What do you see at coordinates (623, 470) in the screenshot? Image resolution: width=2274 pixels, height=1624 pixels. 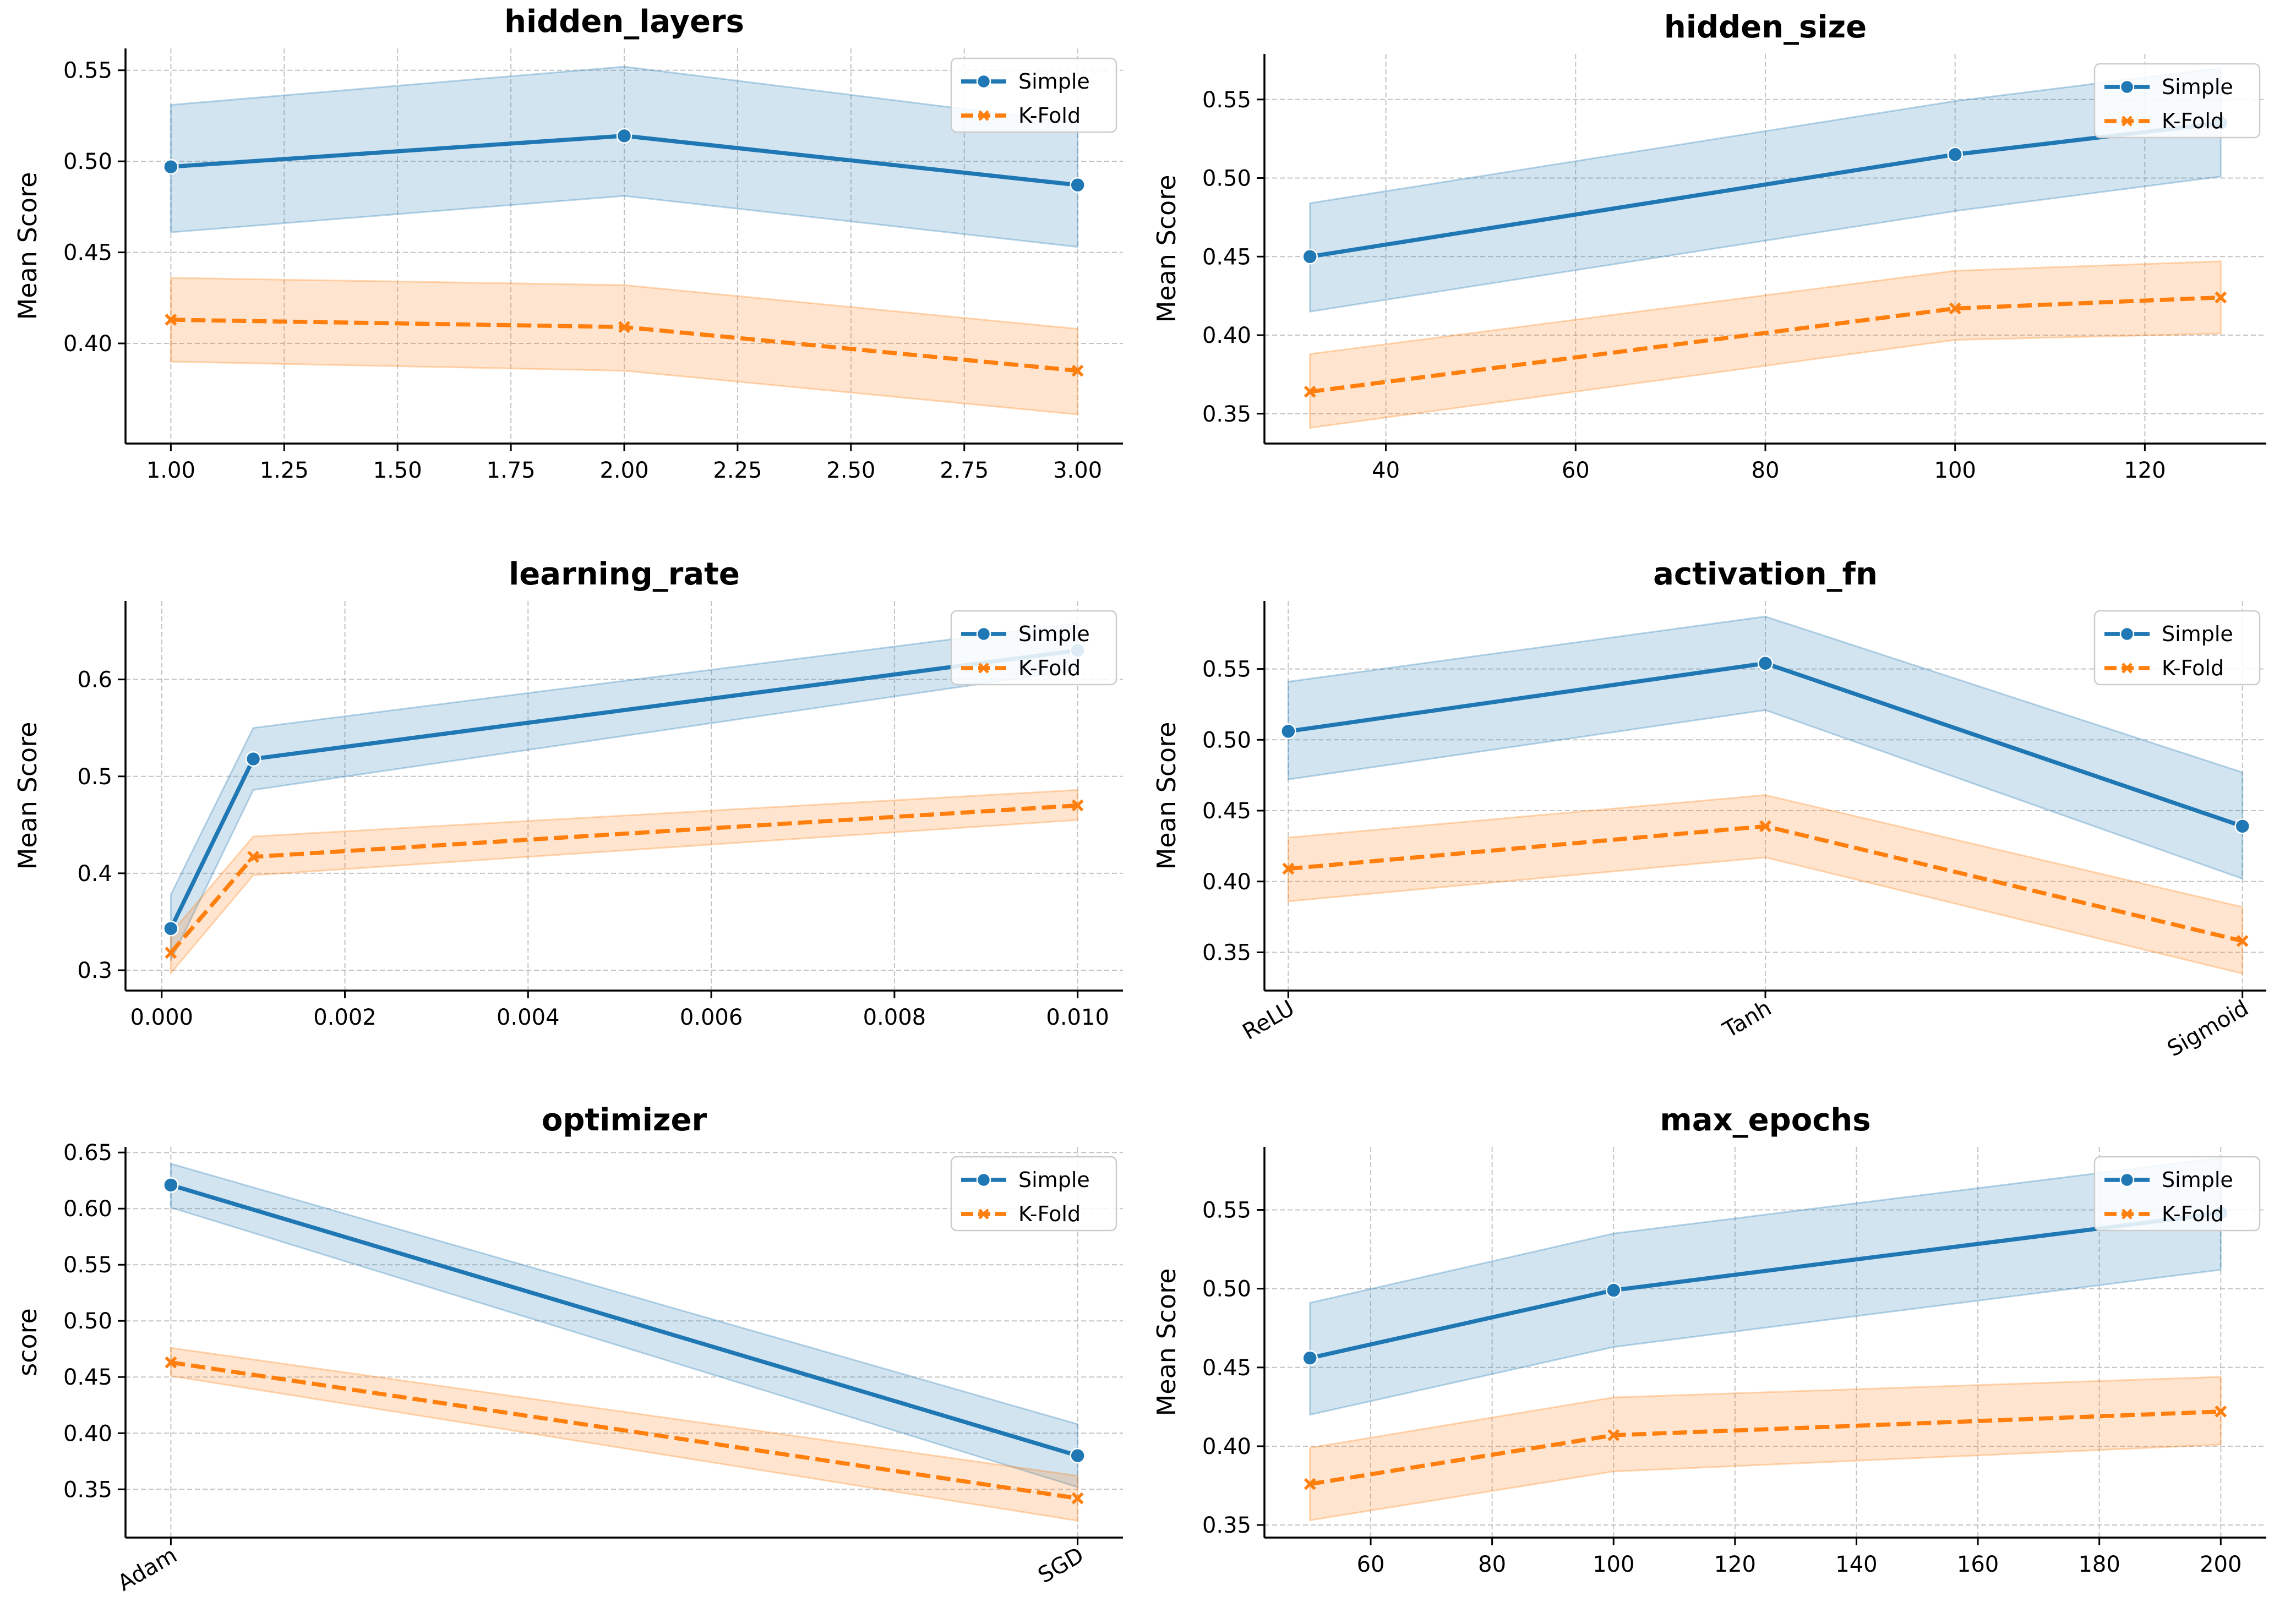 I see `x-tick-label: 2.00` at bounding box center [623, 470].